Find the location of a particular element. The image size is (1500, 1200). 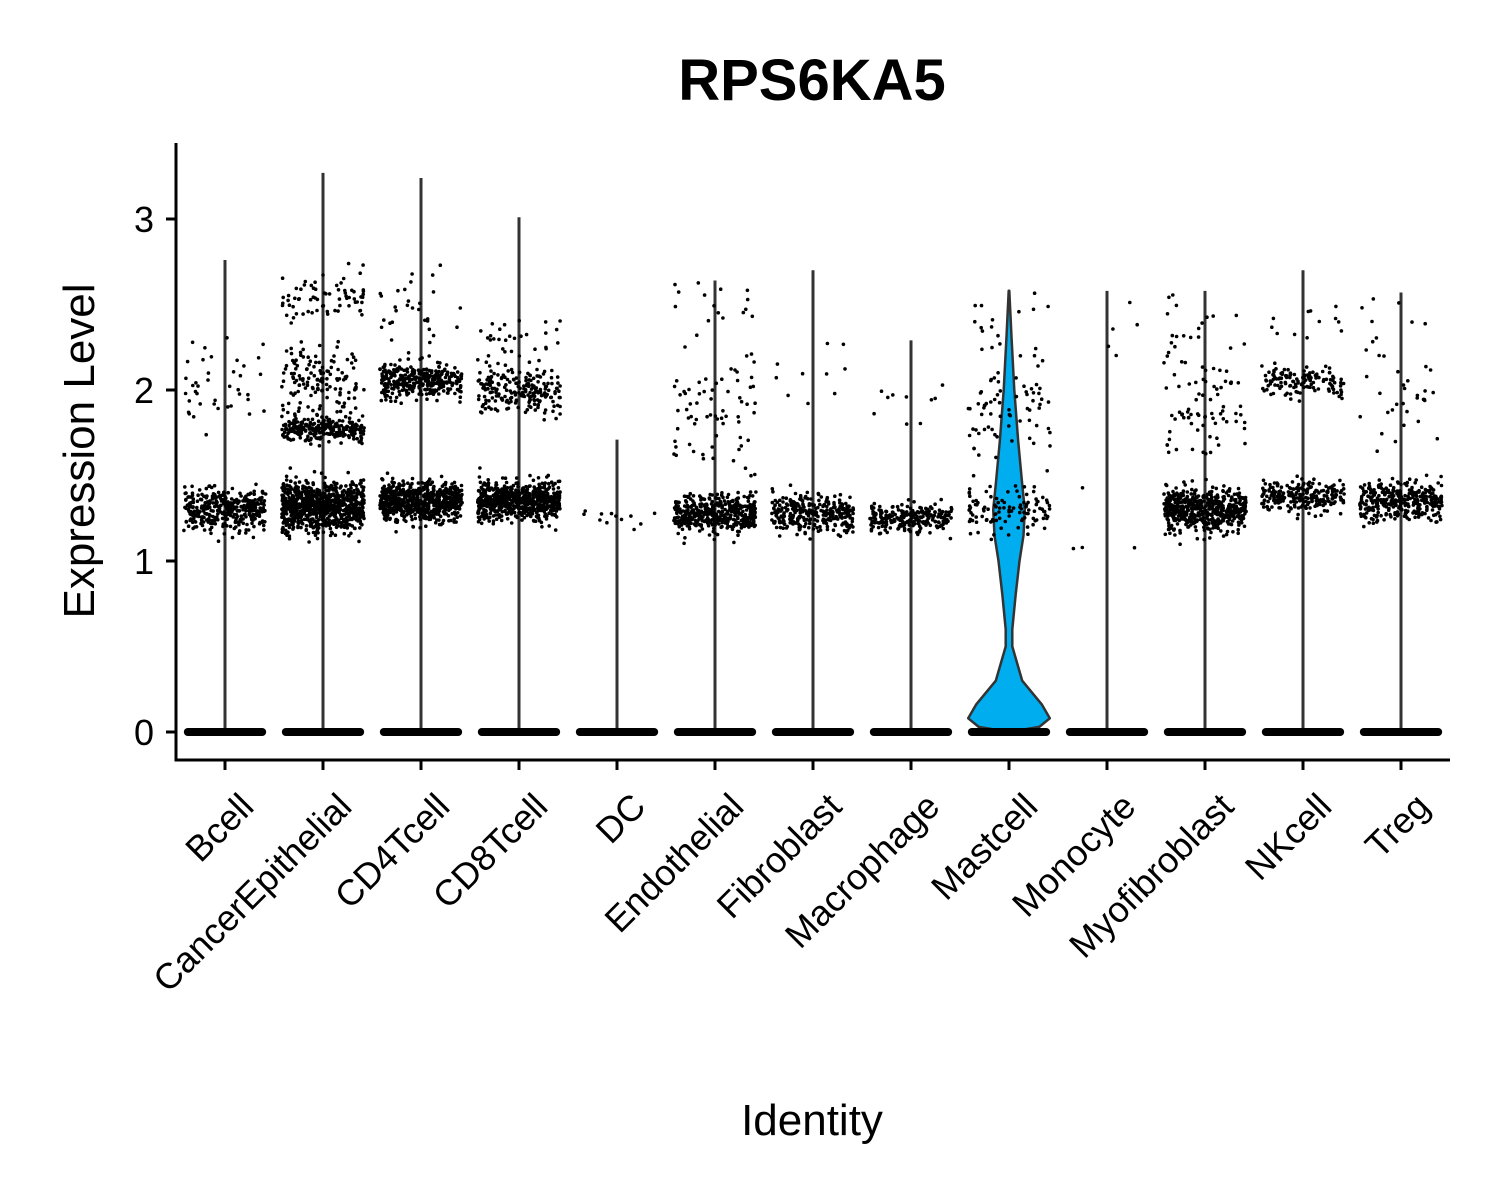

zero-points-dc is located at coordinates (617, 732).